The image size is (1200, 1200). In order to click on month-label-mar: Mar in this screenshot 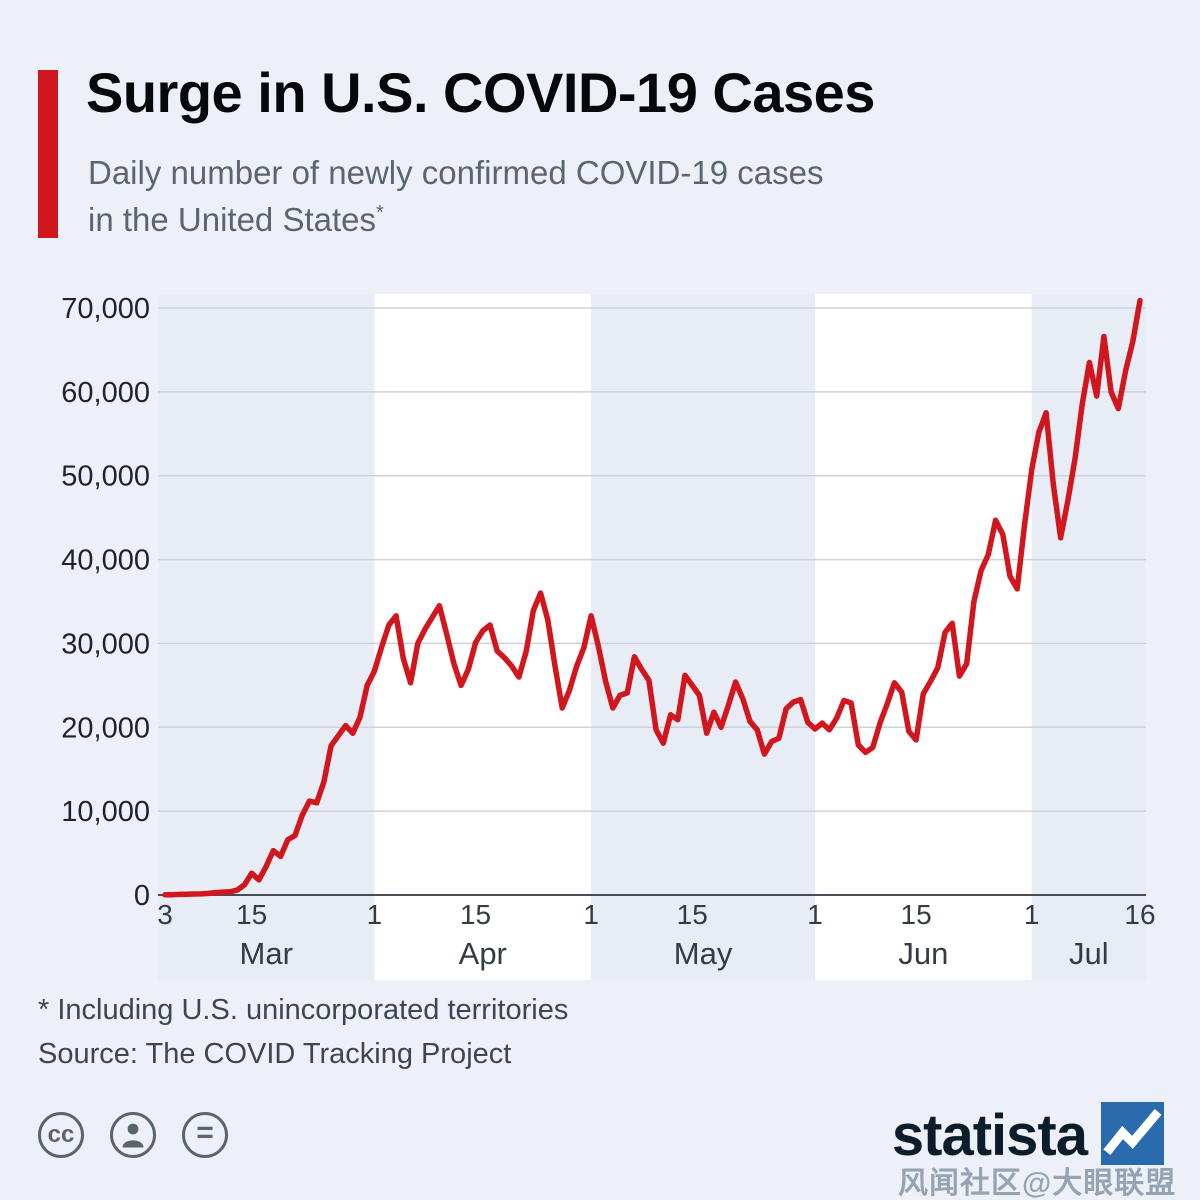, I will do `click(266, 953)`.